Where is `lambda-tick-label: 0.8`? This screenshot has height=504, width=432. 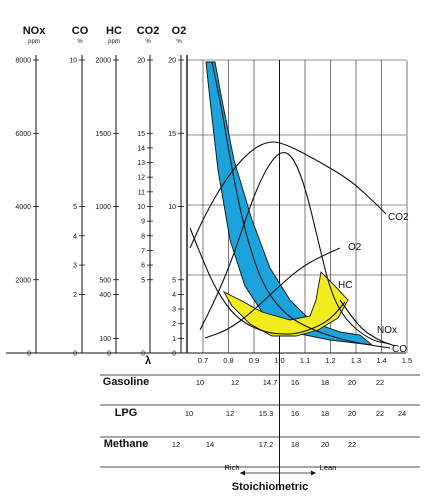
lambda-tick-label: 0.8 is located at coordinates (228, 360).